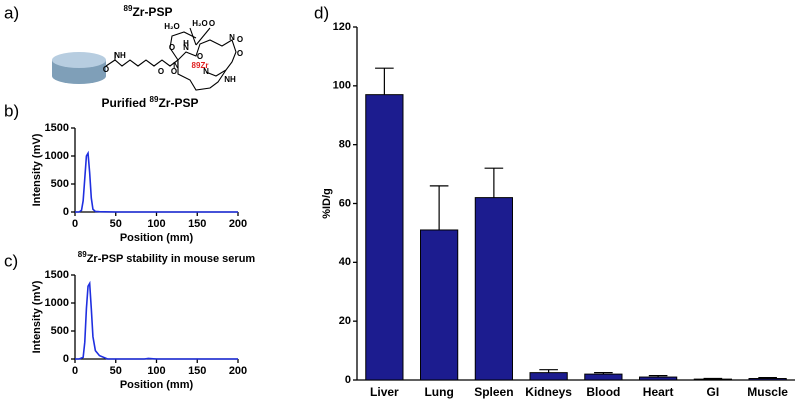 This screenshot has height=401, width=800. What do you see at coordinates (438, 392) in the screenshot?
I see `x-tick-label: Lung` at bounding box center [438, 392].